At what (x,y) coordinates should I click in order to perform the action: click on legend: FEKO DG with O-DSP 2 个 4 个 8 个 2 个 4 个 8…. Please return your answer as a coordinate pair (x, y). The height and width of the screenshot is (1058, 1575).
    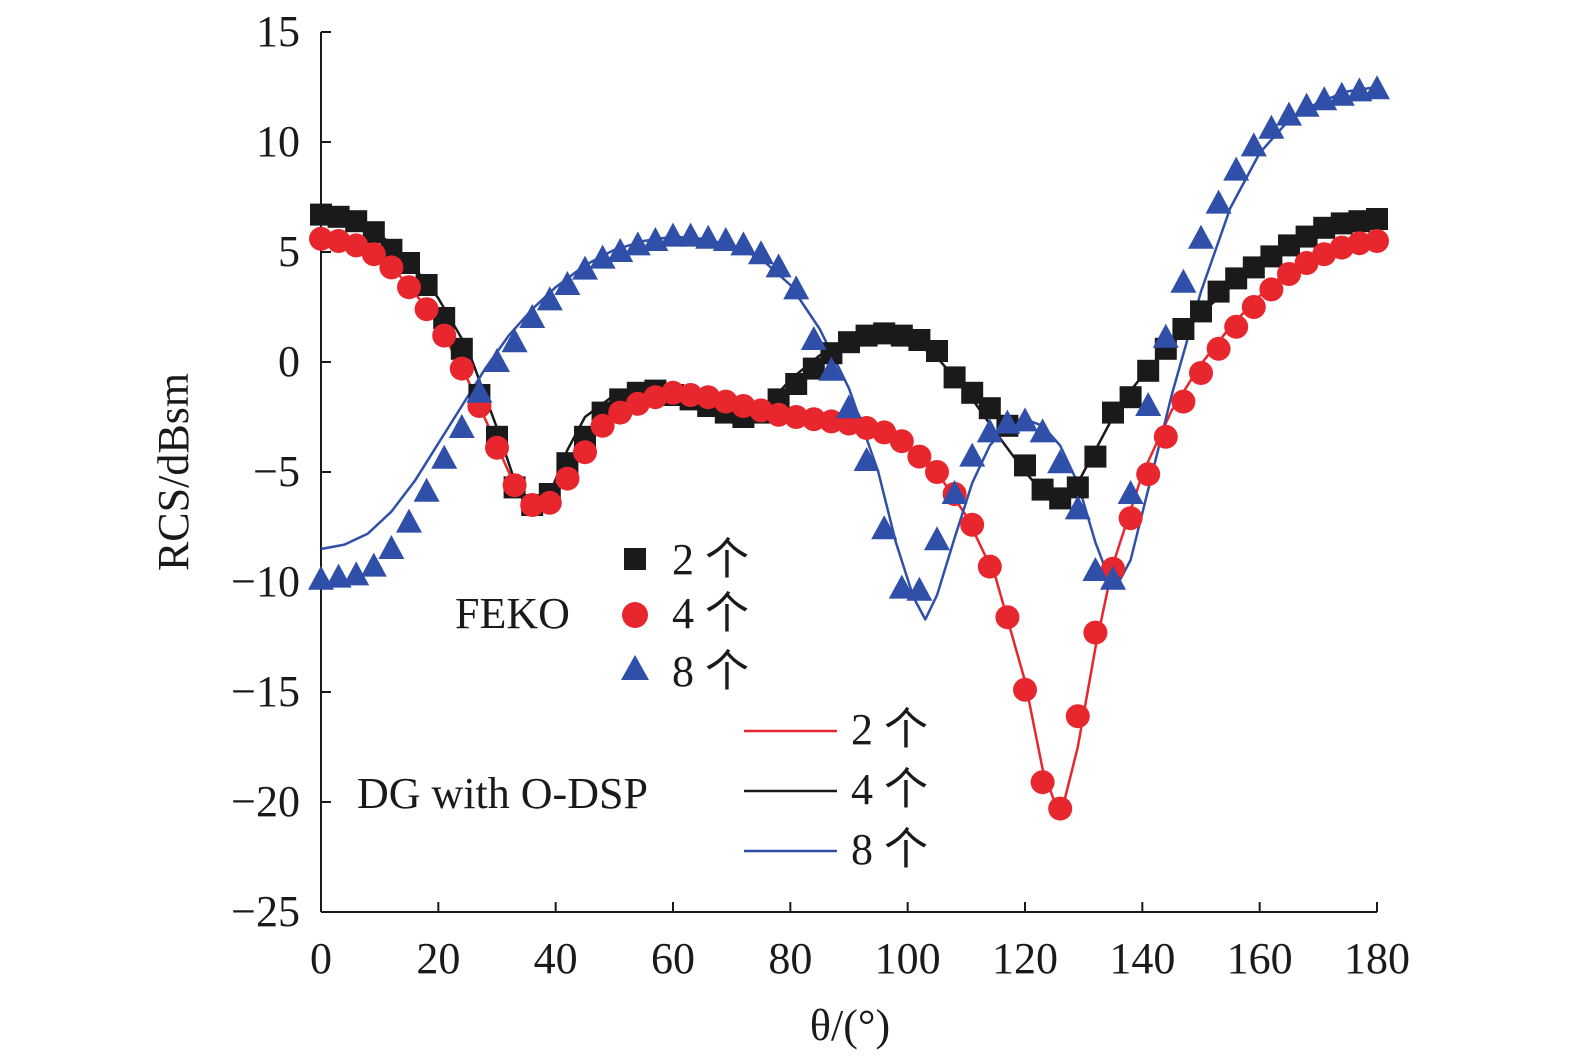
    Looking at the image, I should click on (642, 704).